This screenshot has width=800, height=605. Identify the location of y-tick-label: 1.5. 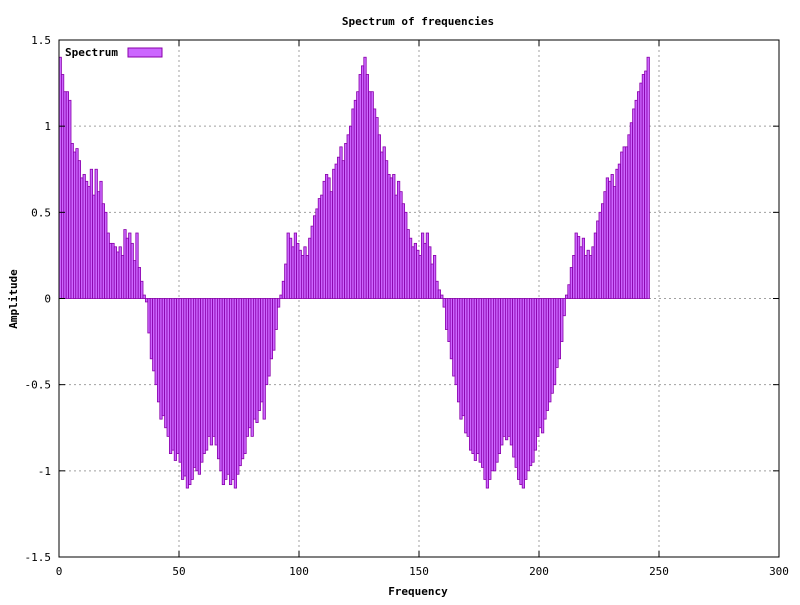
(41, 40).